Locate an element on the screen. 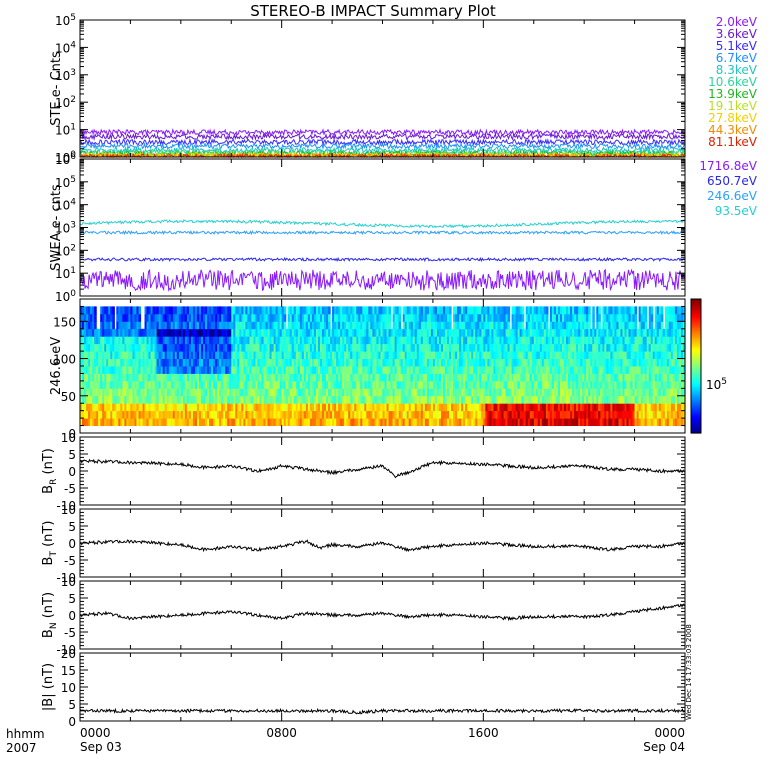 This screenshot has height=784, width=780. bn-series is located at coordinates (382, 611).